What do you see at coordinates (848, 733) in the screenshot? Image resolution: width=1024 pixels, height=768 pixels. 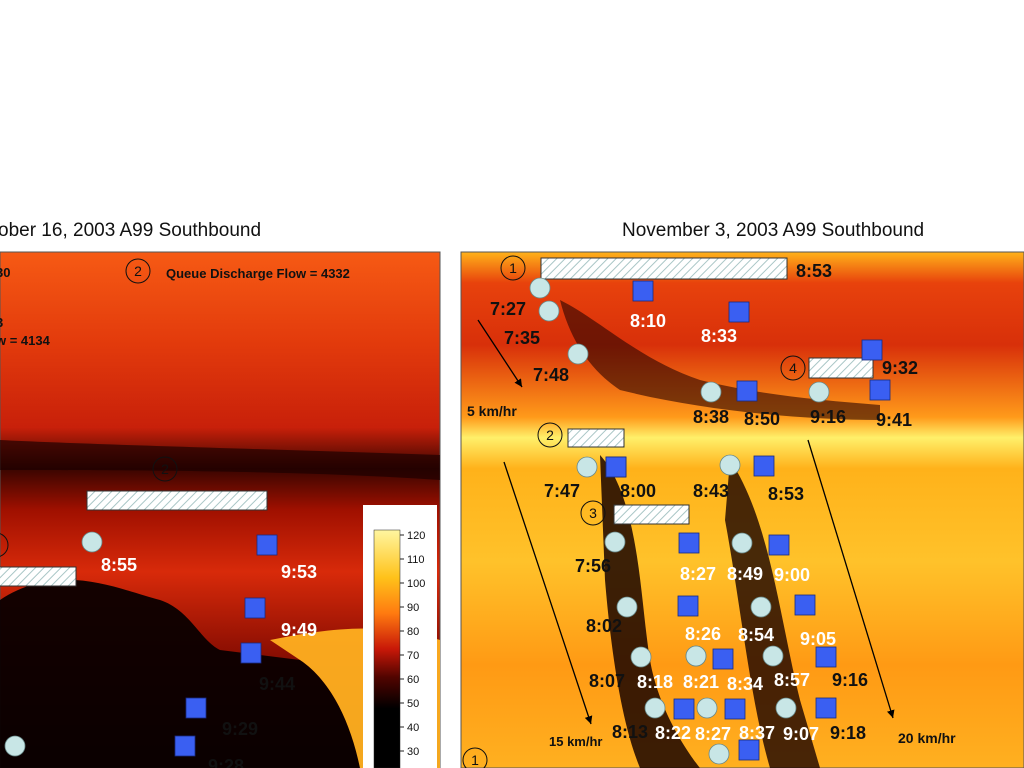 I see `square-time-label: 9:18` at bounding box center [848, 733].